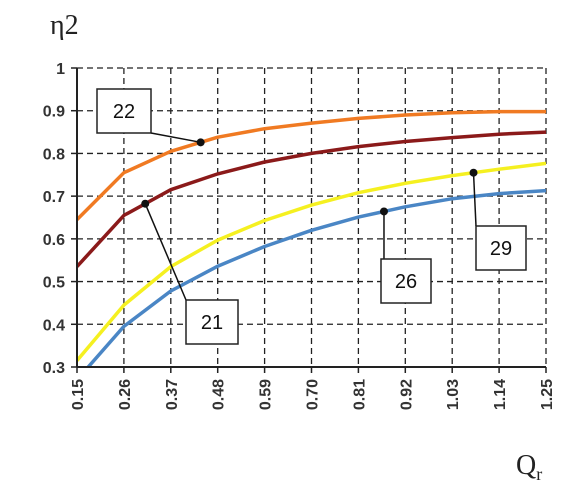 This screenshot has width=564, height=484. Describe the element at coordinates (526, 465) in the screenshot. I see `x-axis-label-main: Q` at that location.